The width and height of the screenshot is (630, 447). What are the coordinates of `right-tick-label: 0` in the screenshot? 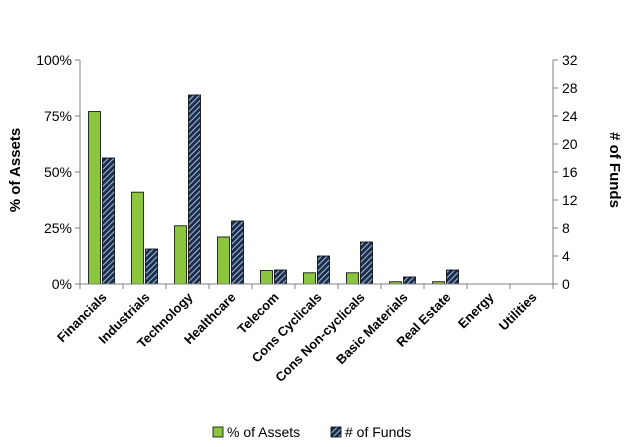 It's located at (566, 284).